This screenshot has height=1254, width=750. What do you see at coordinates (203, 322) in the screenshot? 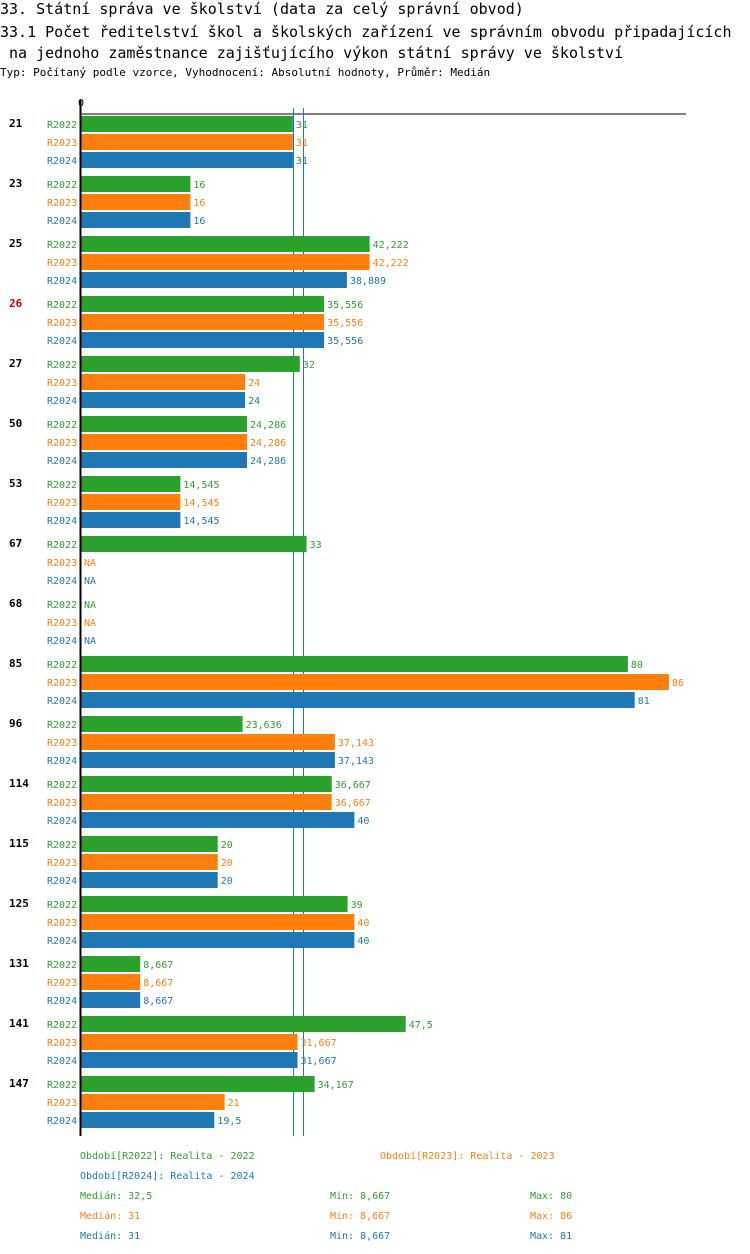
I see `bar-26-R2023` at bounding box center [203, 322].